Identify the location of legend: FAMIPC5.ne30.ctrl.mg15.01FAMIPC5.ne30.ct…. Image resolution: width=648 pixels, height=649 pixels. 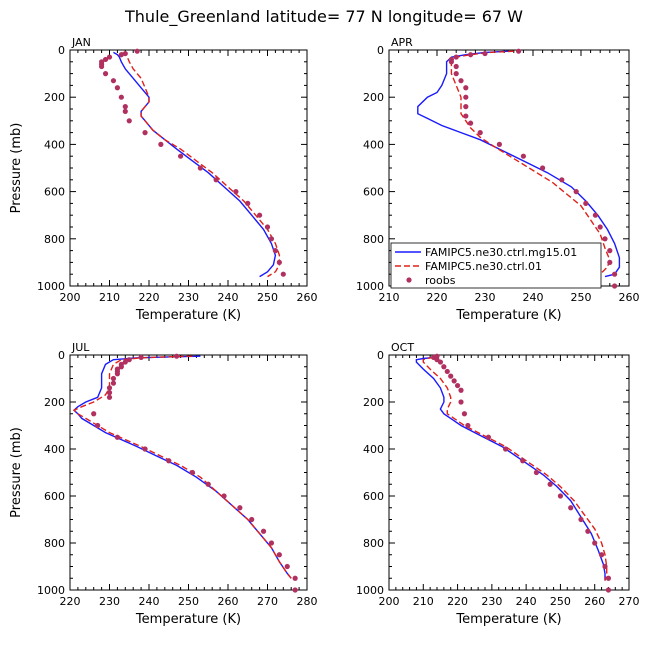
(496, 265).